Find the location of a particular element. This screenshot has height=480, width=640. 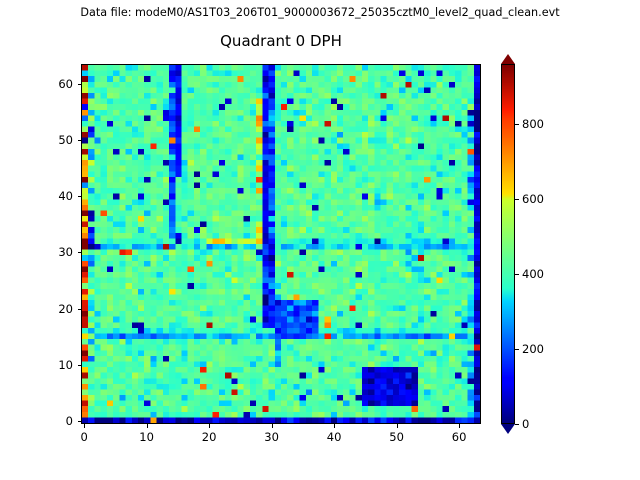

y-tick-label-20: 20 is located at coordinates (65, 308).